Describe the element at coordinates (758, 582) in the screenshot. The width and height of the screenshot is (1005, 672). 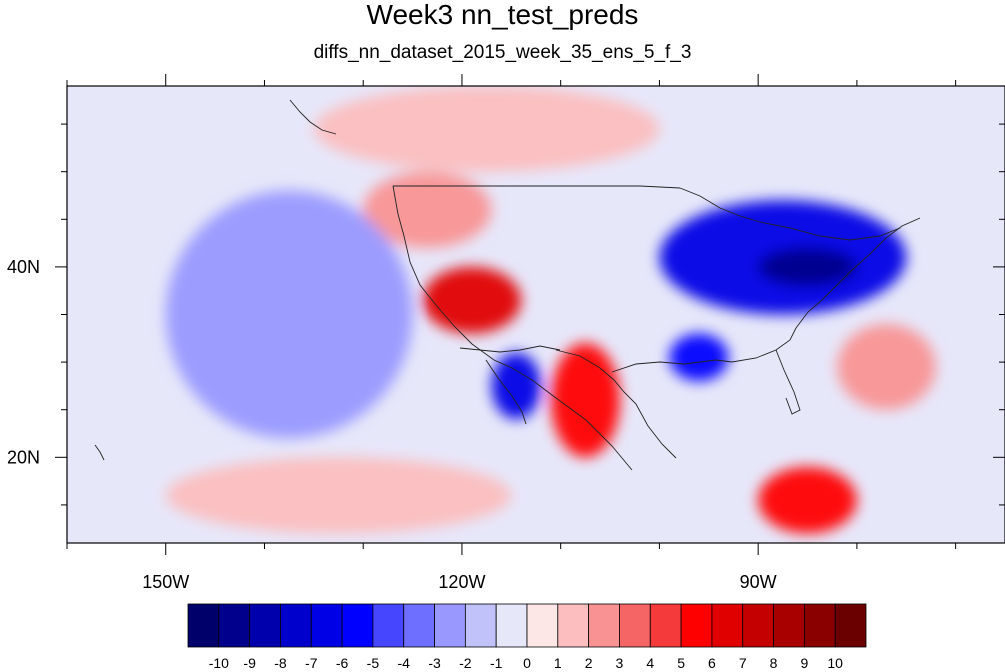
I see `x-tick-label: 90W` at that location.